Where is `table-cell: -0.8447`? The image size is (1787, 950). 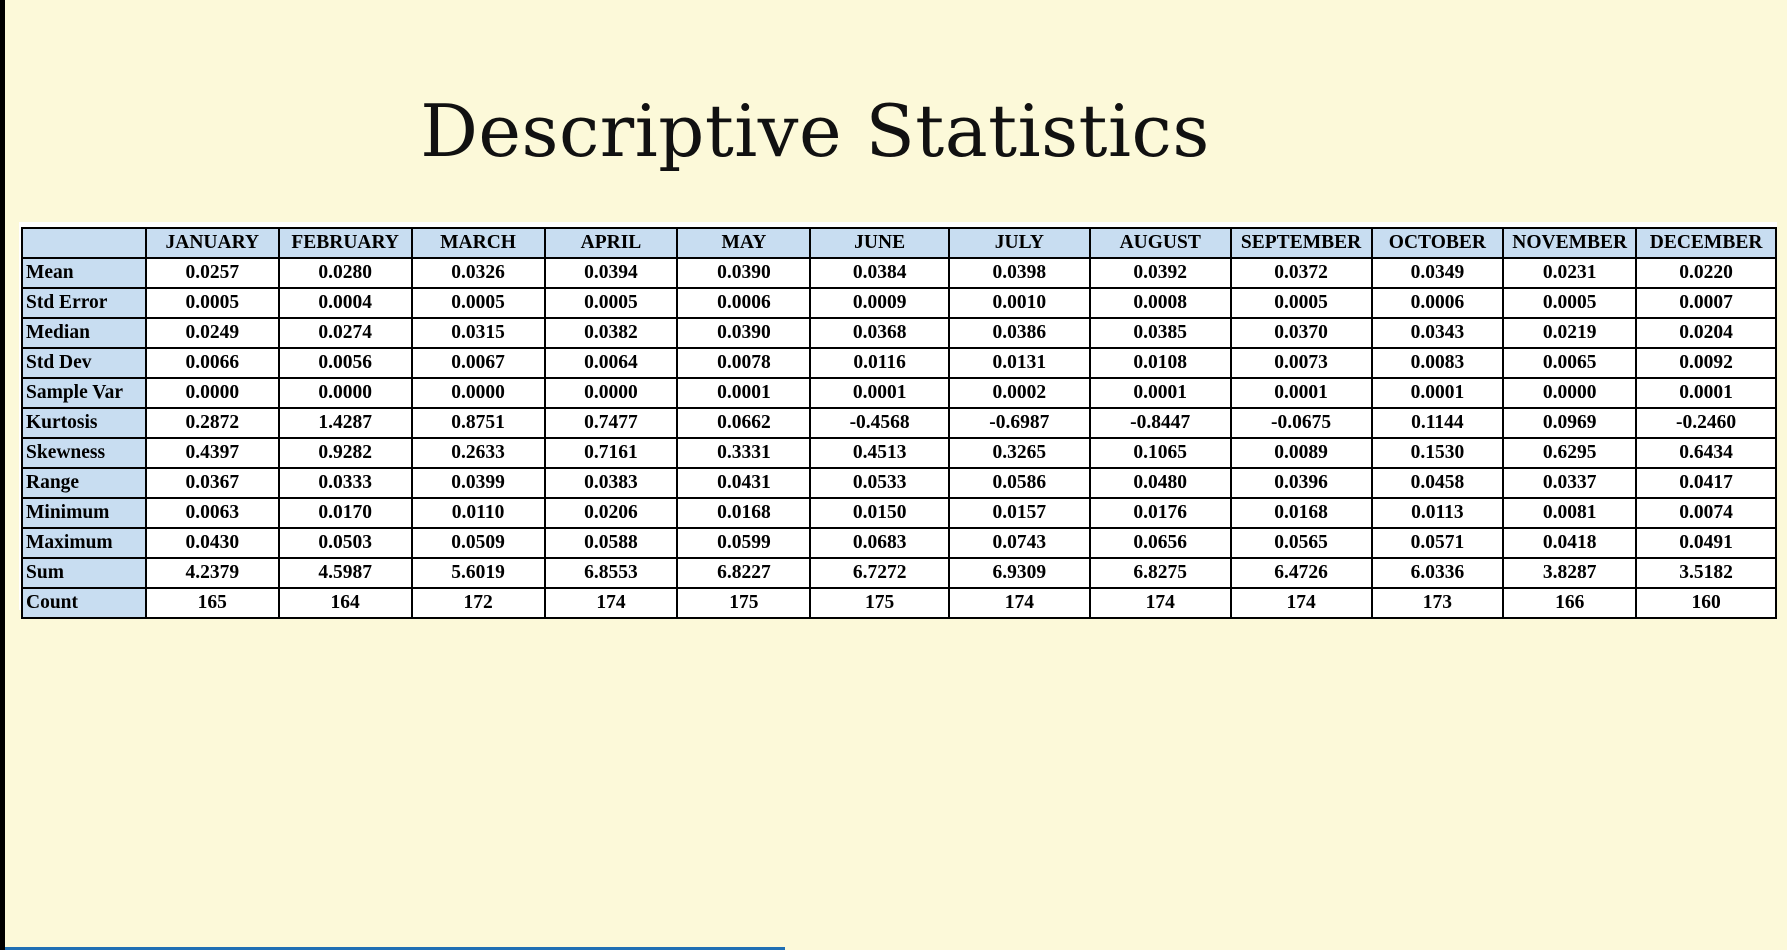 table-cell: -0.8447 is located at coordinates (1160, 423).